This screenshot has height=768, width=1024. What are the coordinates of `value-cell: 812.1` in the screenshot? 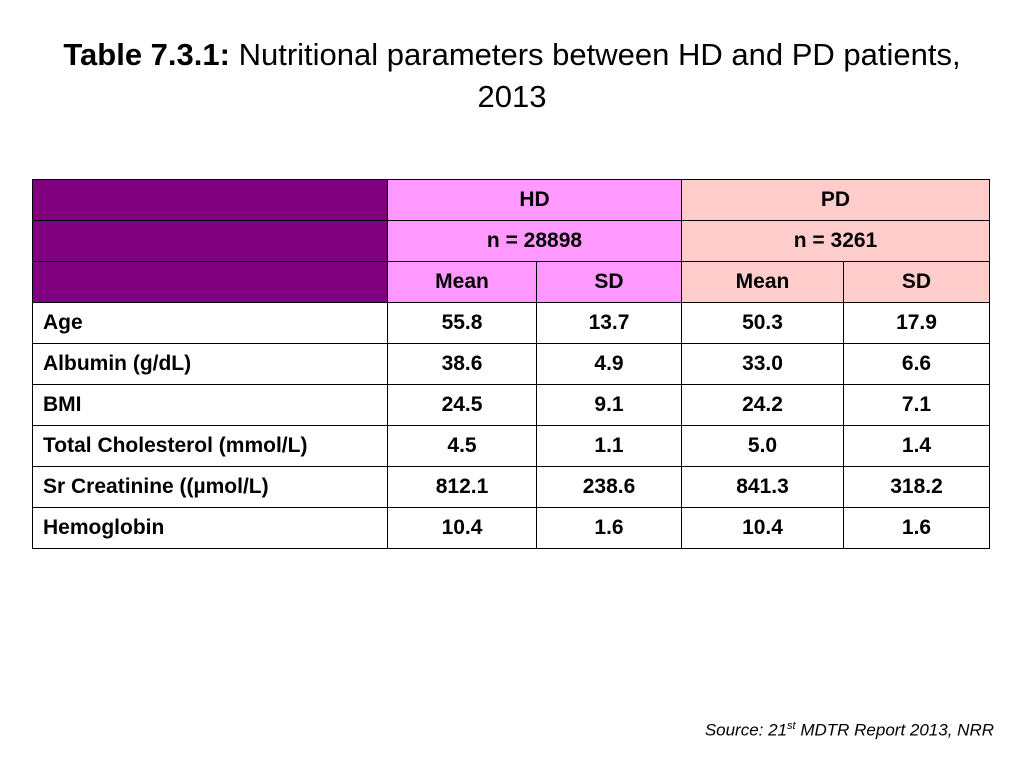 It's located at (462, 487).